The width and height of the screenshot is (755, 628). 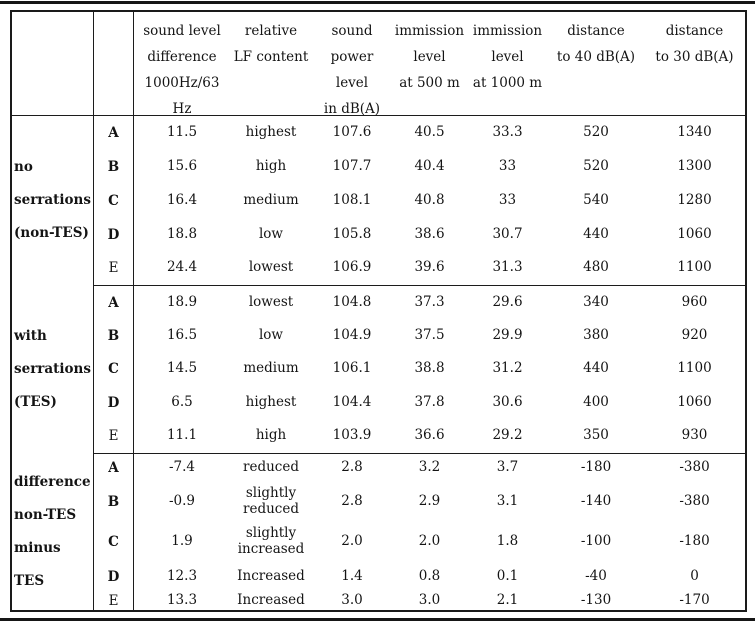 What do you see at coordinates (182, 435) in the screenshot?
I see `value-cell-sound-level-difference: 11.1` at bounding box center [182, 435].